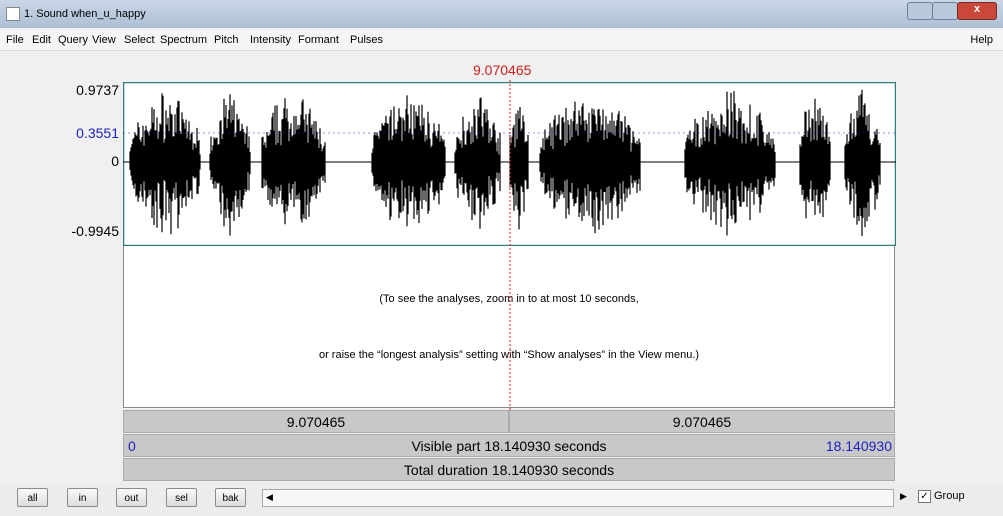 This screenshot has width=1003, height=516. I want to click on zoom-button: out, so click(131, 497).